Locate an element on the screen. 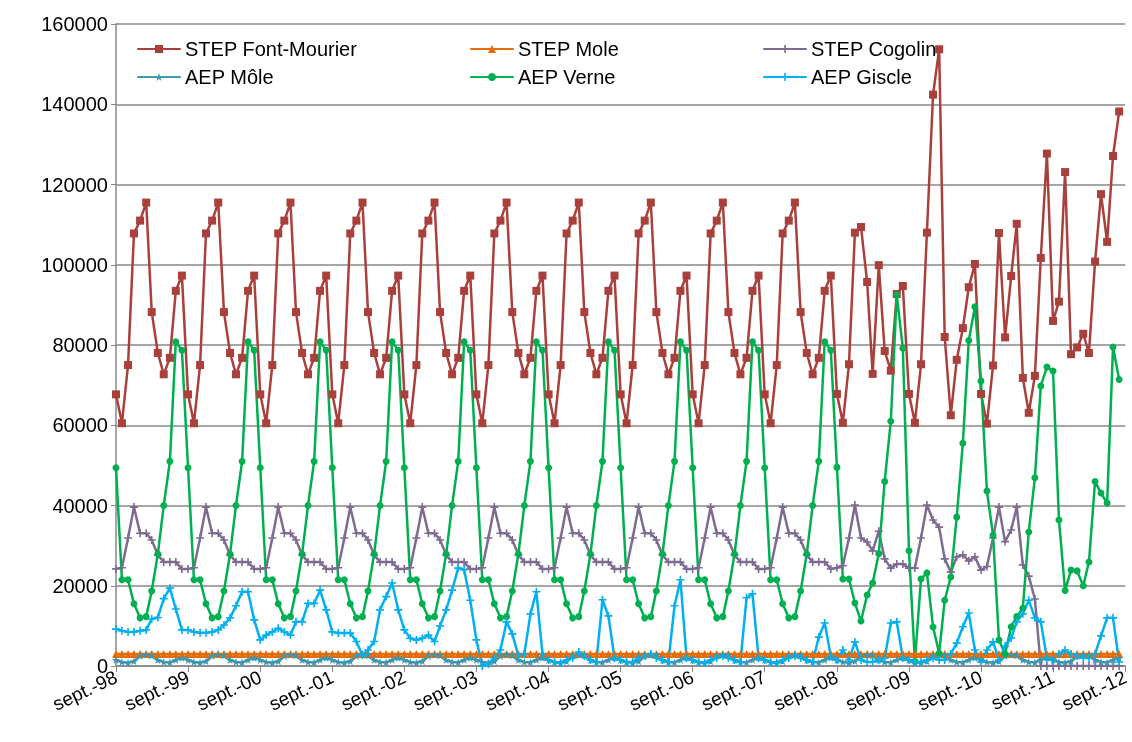  y-tick-label: 140000 is located at coordinates (74, 104).